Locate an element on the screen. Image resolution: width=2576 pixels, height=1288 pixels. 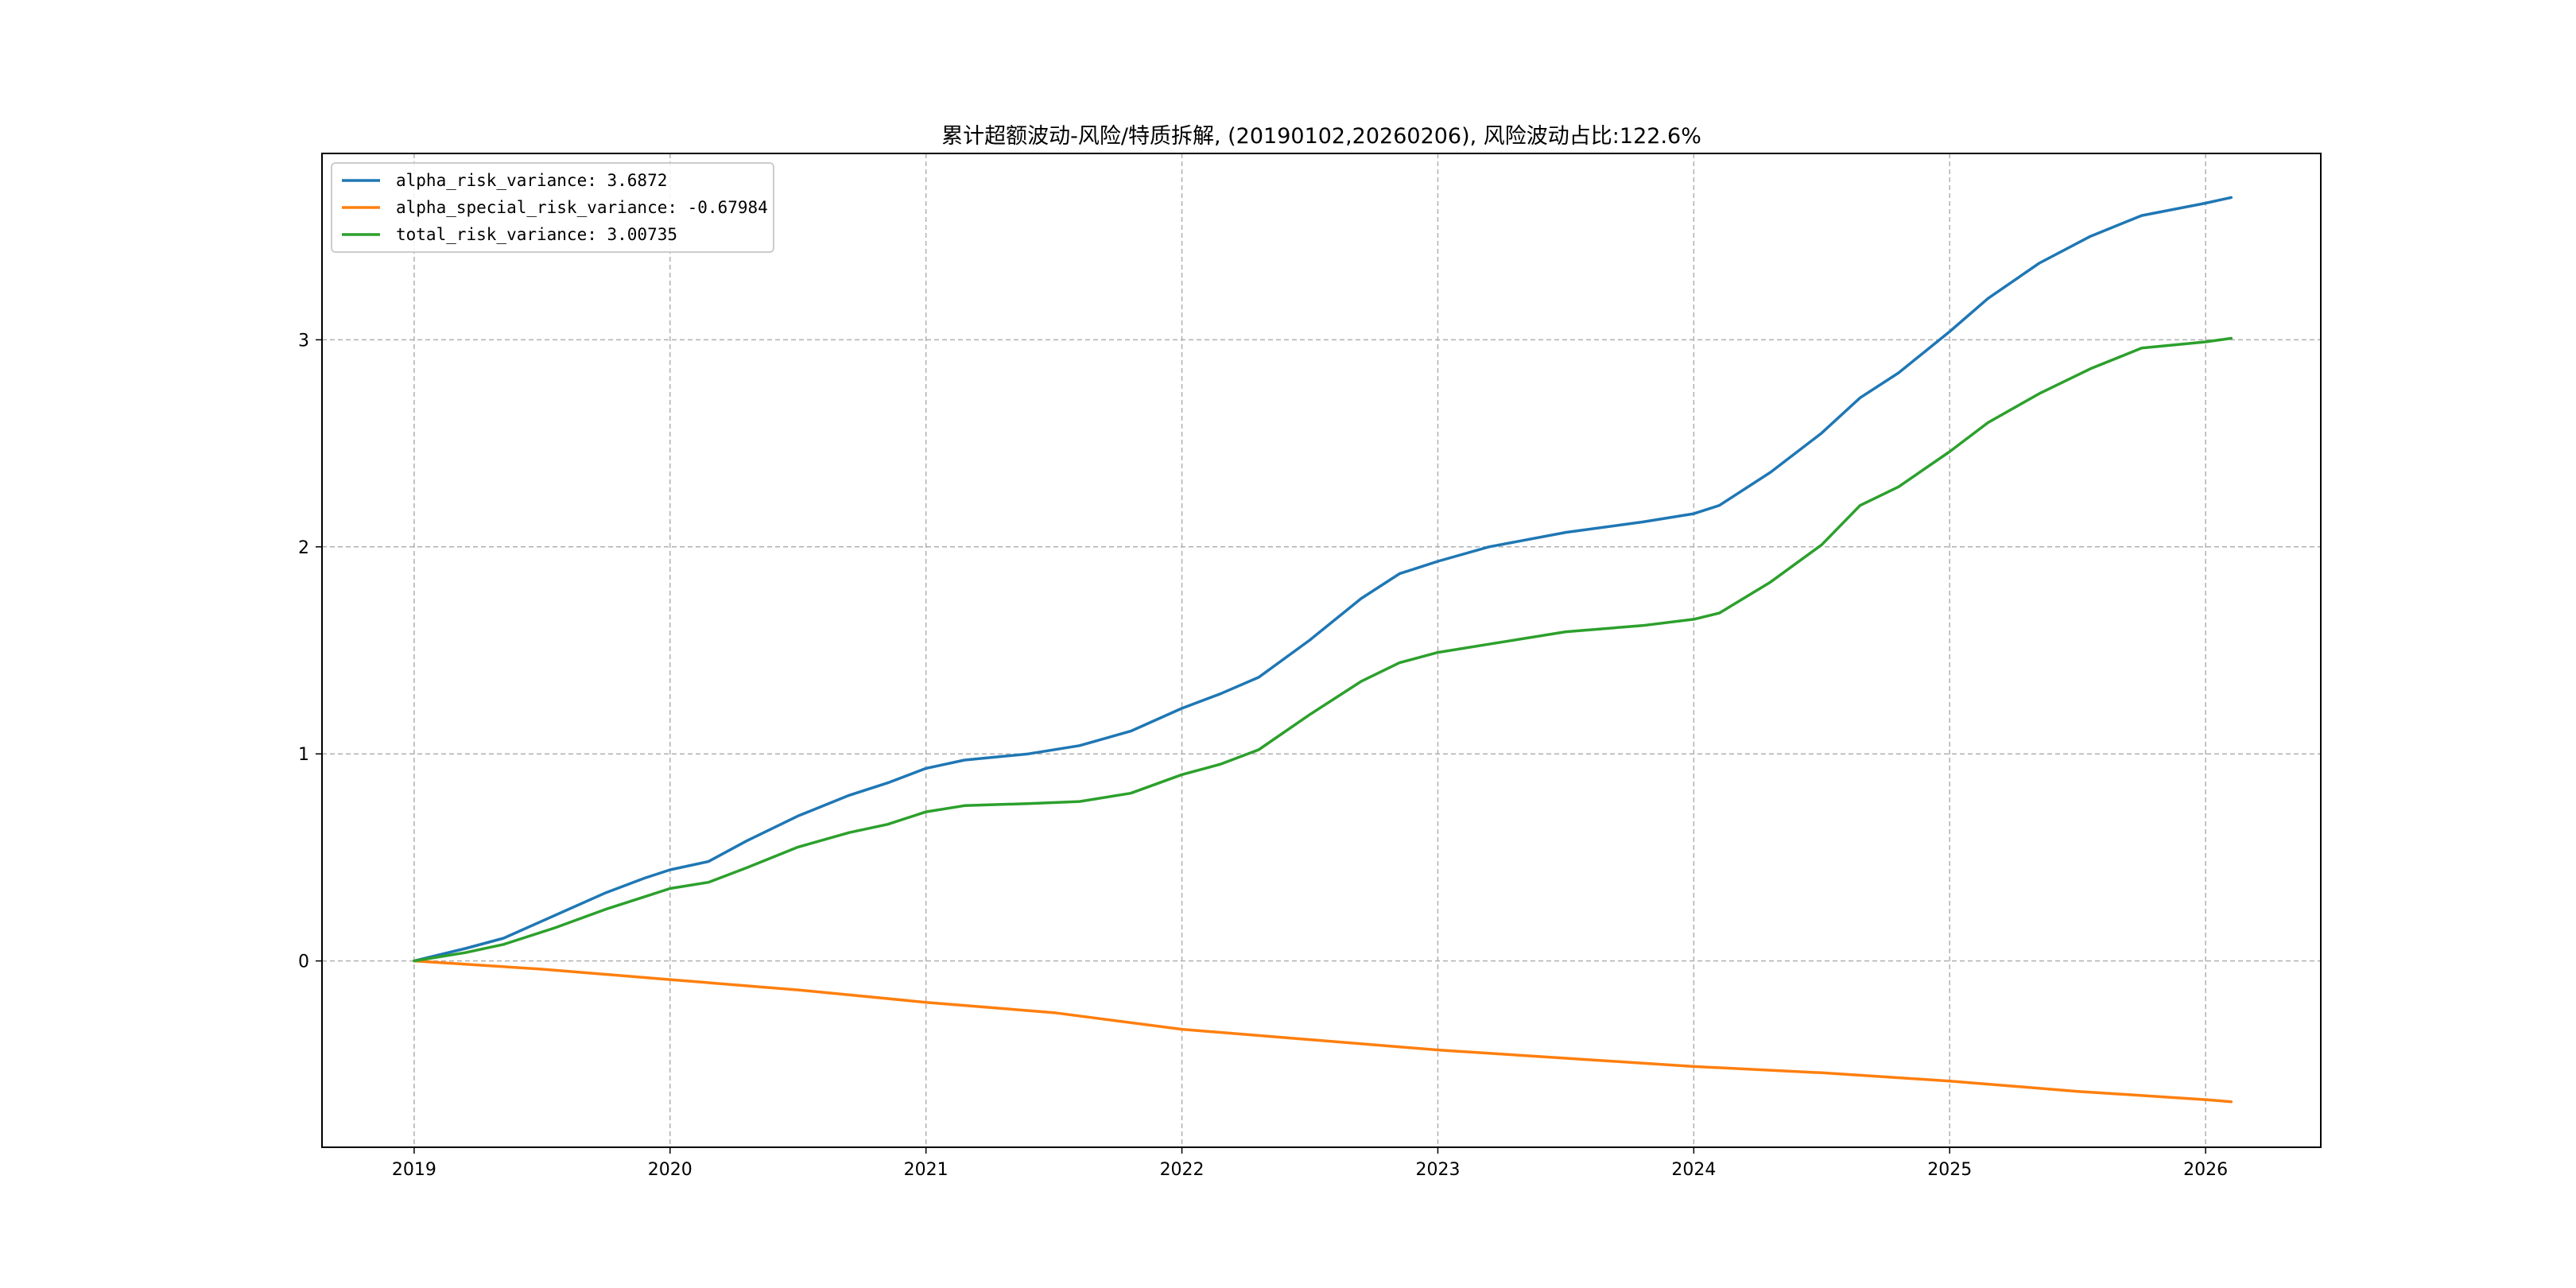
x-tick-label: 2026 is located at coordinates (2205, 1170).